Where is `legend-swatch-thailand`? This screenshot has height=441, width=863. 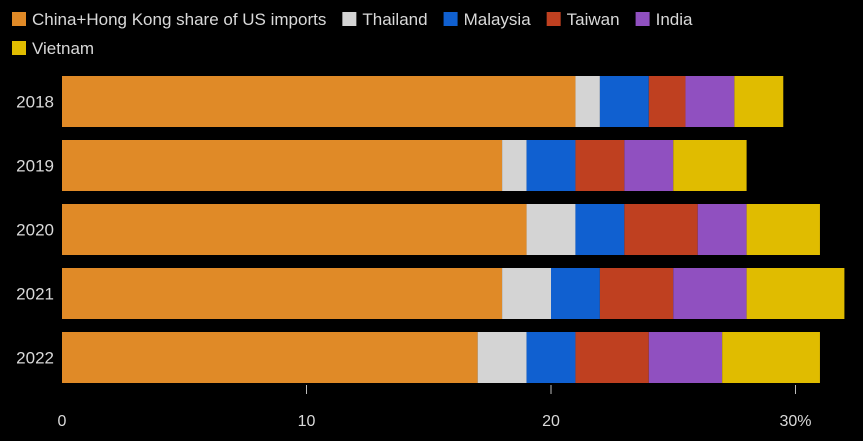 legend-swatch-thailand is located at coordinates (349, 19).